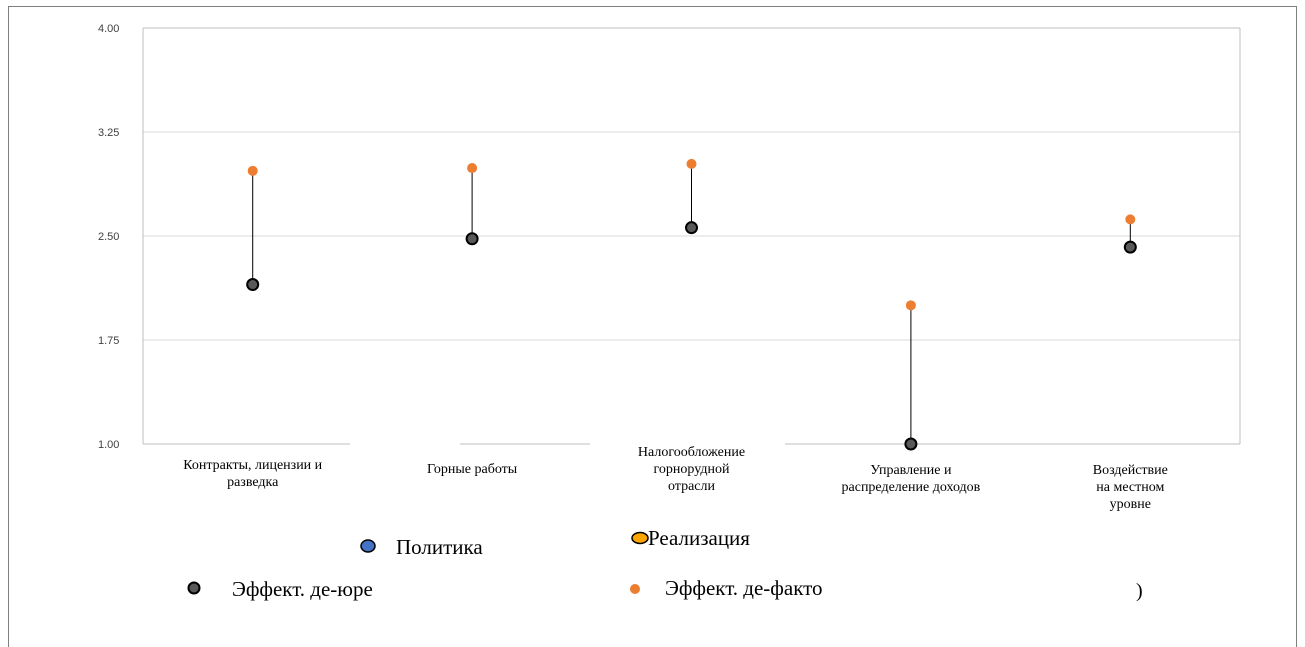 The width and height of the screenshot is (1305, 647). I want to click on legend-label-implementation: Реализация, so click(699, 538).